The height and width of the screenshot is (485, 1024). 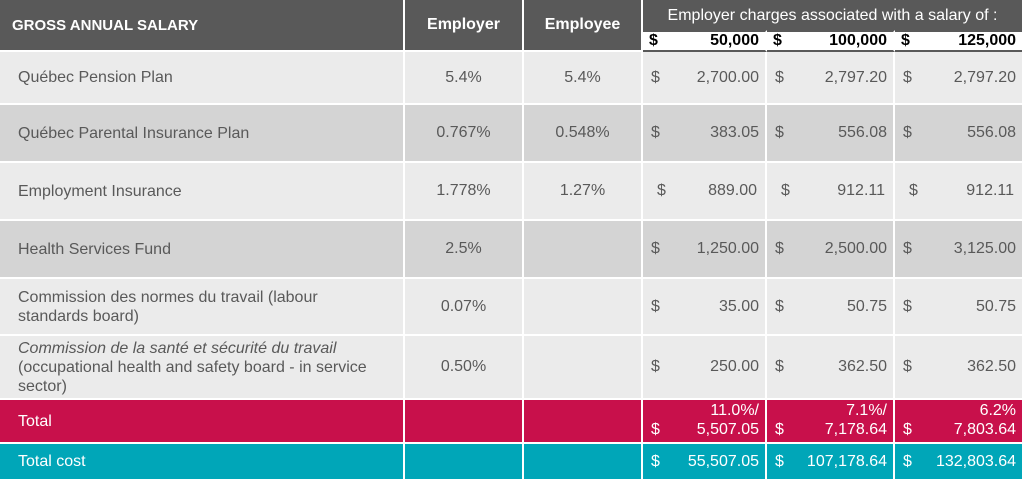 What do you see at coordinates (732, 190) in the screenshot?
I see `charge-amount: 889.00` at bounding box center [732, 190].